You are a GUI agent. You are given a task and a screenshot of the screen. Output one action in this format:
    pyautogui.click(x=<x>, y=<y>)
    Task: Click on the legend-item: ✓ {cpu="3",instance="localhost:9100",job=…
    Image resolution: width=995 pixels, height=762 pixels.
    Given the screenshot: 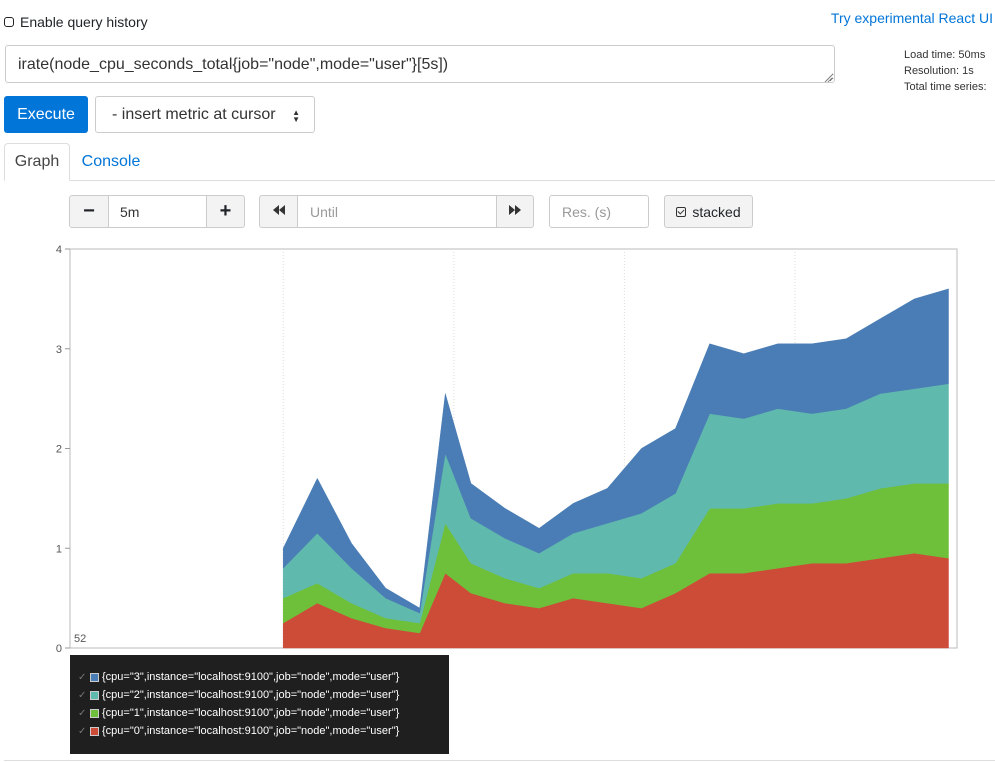 What is the action you would take?
    pyautogui.click(x=263, y=677)
    